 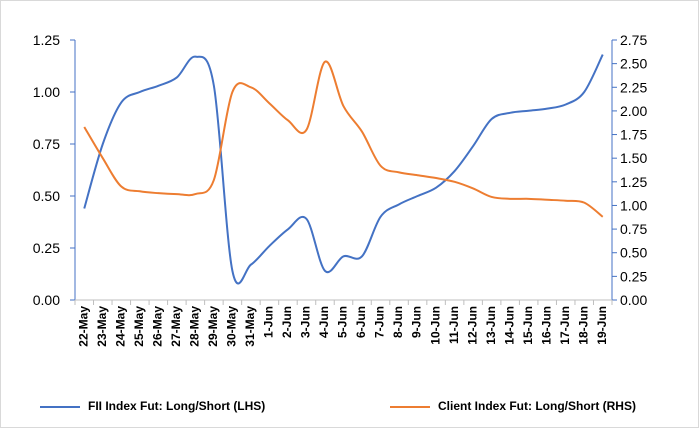 What do you see at coordinates (633, 40) in the screenshot?
I see `y2-tick-label: 2.75` at bounding box center [633, 40].